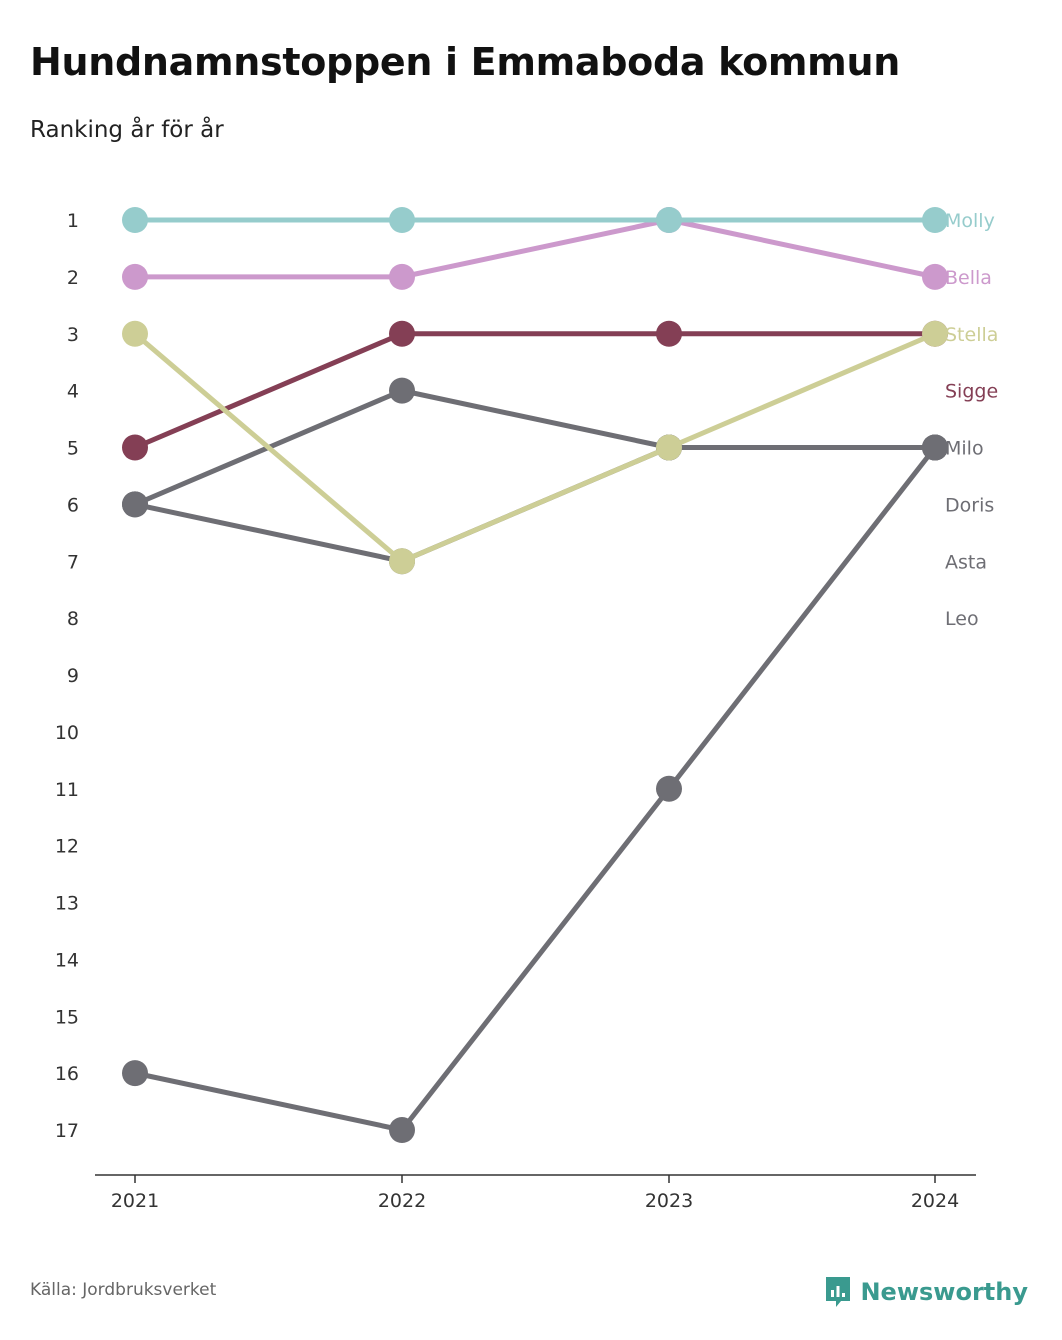  Describe the element at coordinates (73, 392) in the screenshot. I see `y-tick-label: 4` at that location.